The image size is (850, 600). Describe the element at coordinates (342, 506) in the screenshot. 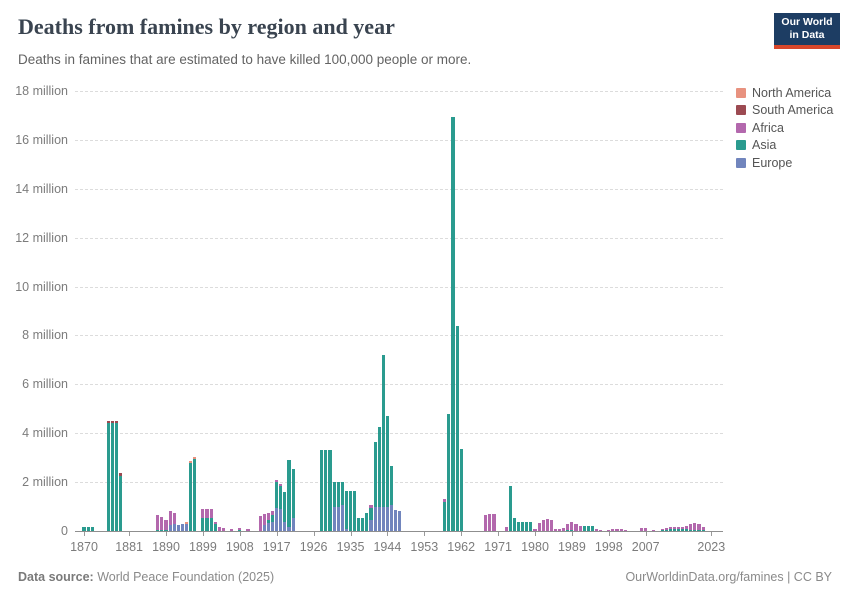

I see `bar-1933` at that location.